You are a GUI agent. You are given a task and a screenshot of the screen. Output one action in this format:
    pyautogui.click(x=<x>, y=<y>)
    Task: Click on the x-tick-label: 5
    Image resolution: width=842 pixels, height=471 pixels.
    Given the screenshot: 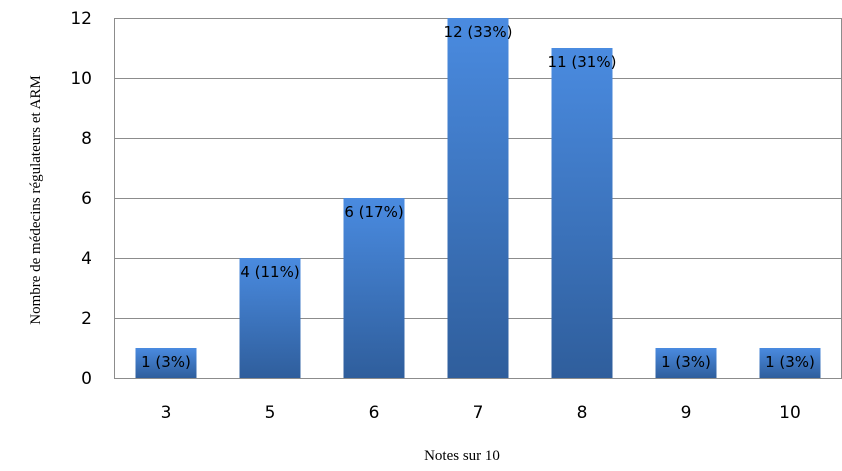 What is the action you would take?
    pyautogui.click(x=270, y=413)
    